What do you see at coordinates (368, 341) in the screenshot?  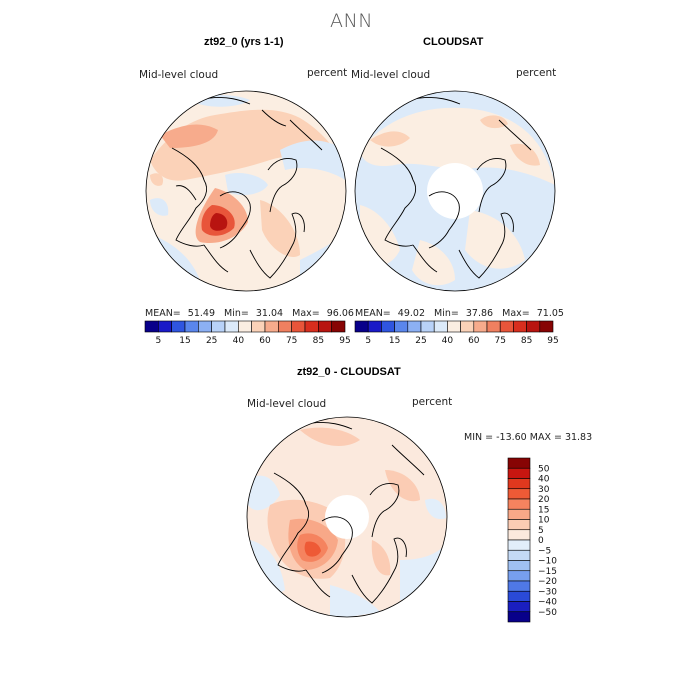 I see `cbar2-tick-label: 5` at bounding box center [368, 341].